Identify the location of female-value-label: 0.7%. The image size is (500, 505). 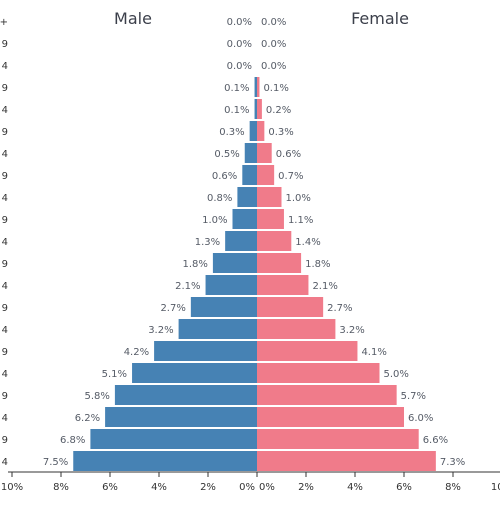
(290, 176).